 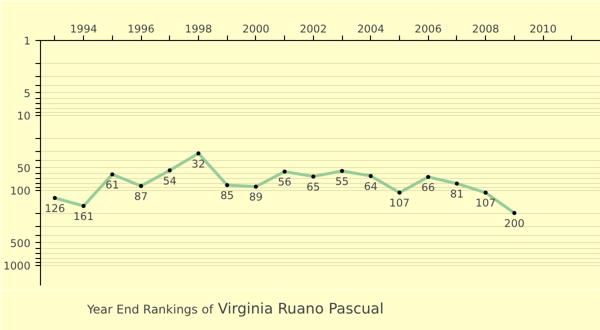 I want to click on data-label: 56, so click(x=285, y=182).